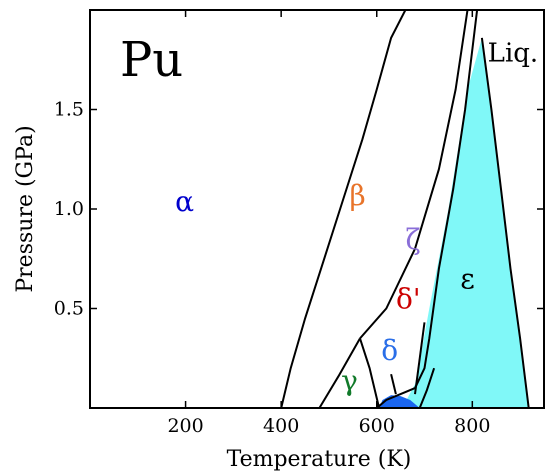  I want to click on y-tick-label: 1.0, so click(69, 209).